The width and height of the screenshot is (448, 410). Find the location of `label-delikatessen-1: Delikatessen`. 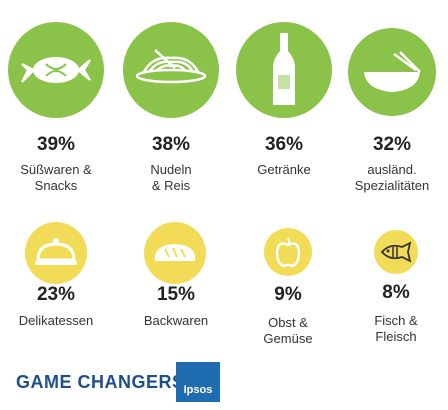

label-delikatessen-1: Delikatessen is located at coordinates (56, 320).